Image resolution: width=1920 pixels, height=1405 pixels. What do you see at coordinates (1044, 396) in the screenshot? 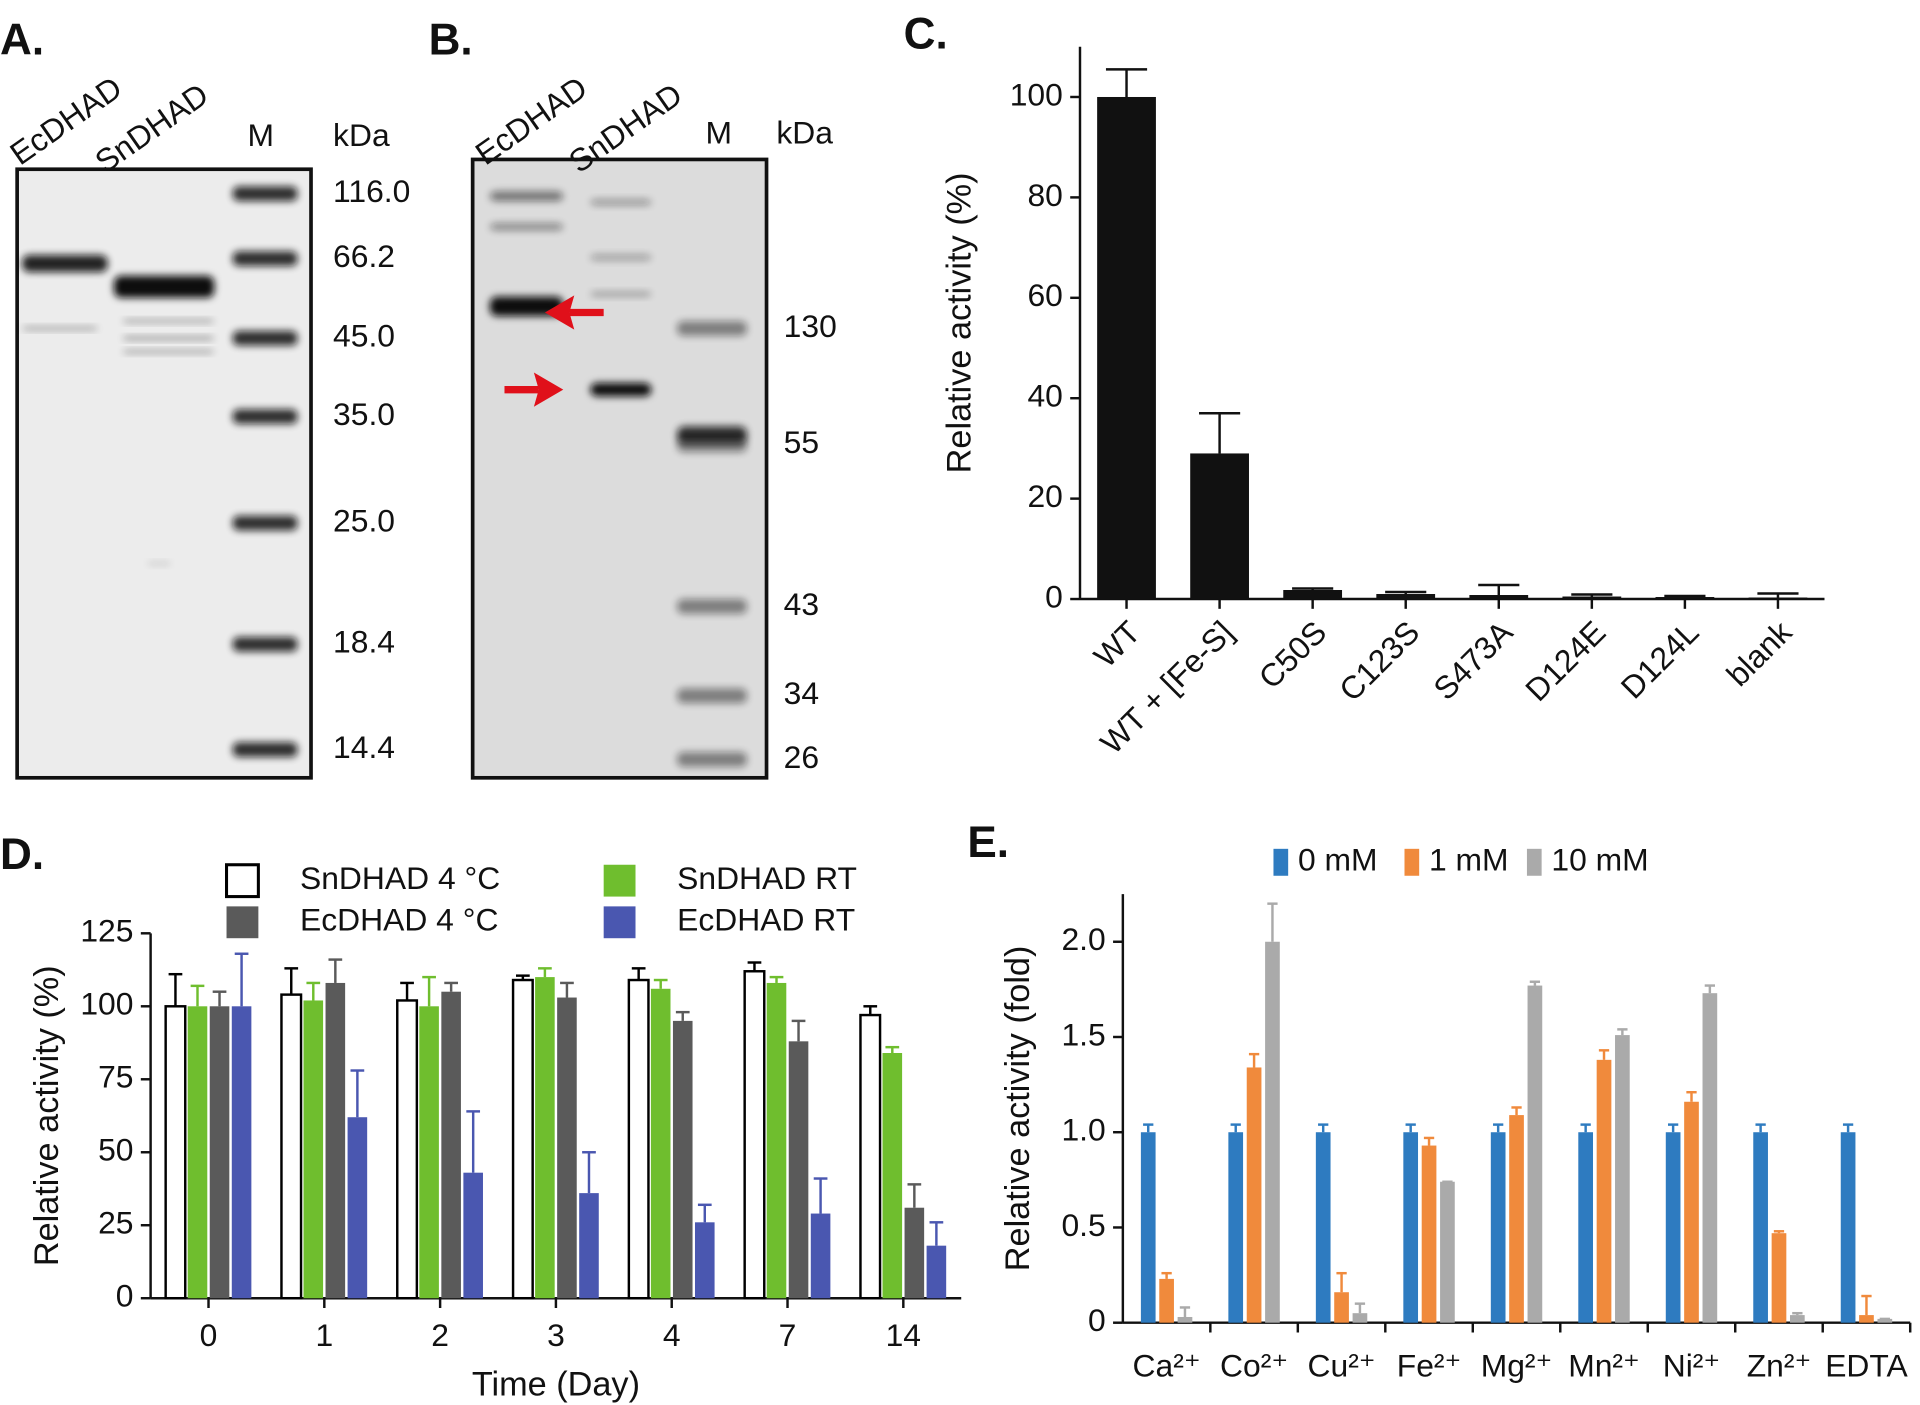
I see `y-tick-label: 40` at bounding box center [1044, 396].